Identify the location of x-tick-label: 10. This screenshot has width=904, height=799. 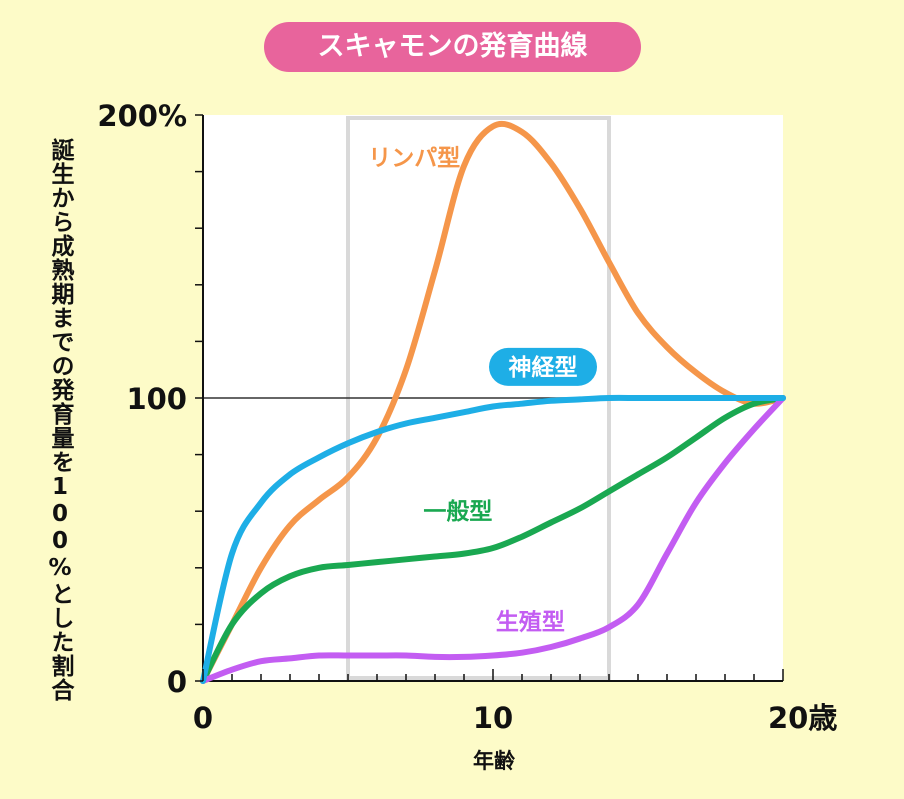
(493, 718).